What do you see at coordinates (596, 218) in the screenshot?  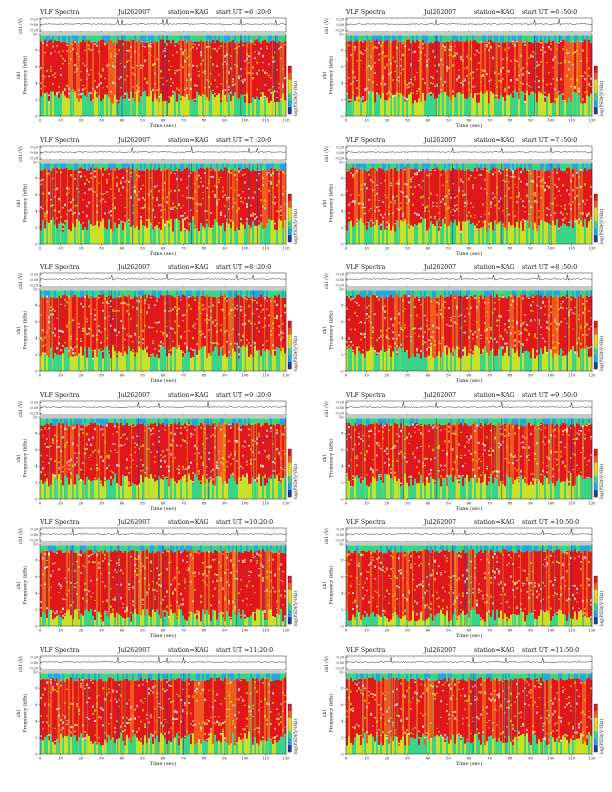 I see `colorbar-segment` at bounding box center [596, 218].